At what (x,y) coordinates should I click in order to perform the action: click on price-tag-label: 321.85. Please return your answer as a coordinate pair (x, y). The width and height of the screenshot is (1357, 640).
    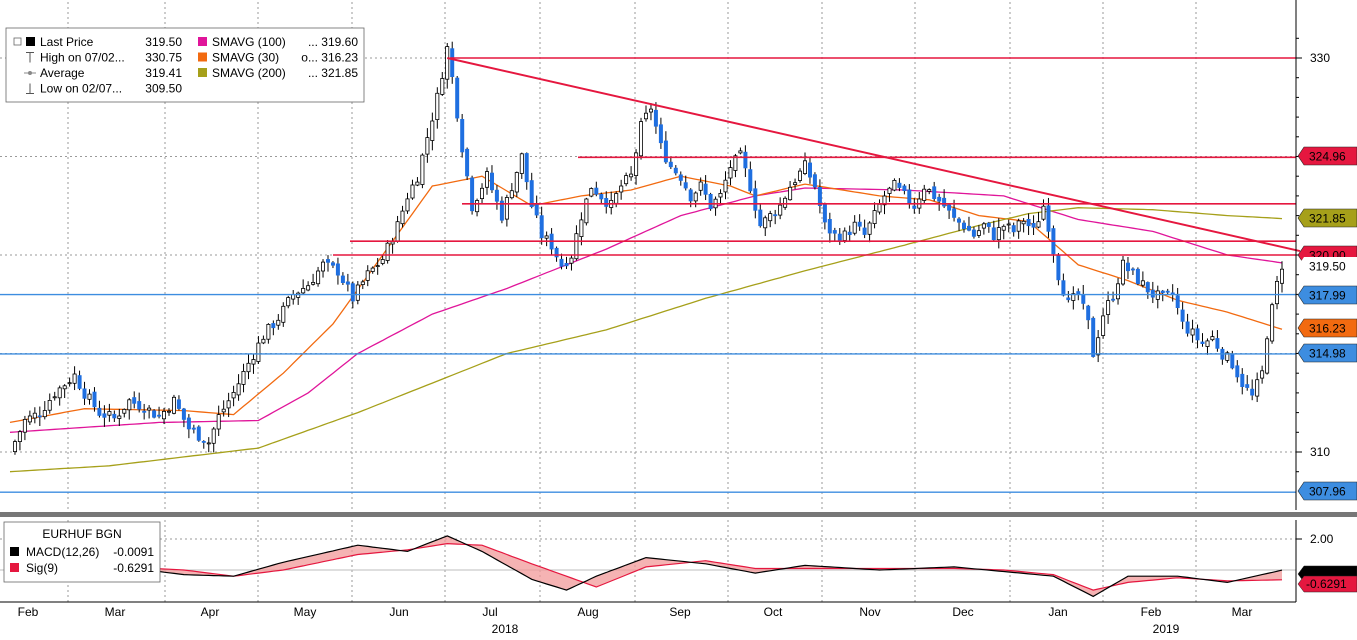
    Looking at the image, I should click on (1327, 219).